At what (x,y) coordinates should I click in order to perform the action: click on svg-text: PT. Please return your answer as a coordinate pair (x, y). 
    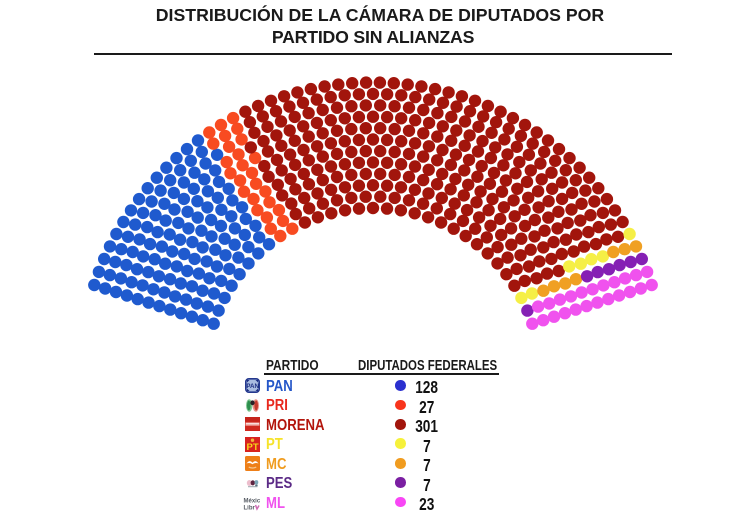
    Looking at the image, I should click on (252, 447).